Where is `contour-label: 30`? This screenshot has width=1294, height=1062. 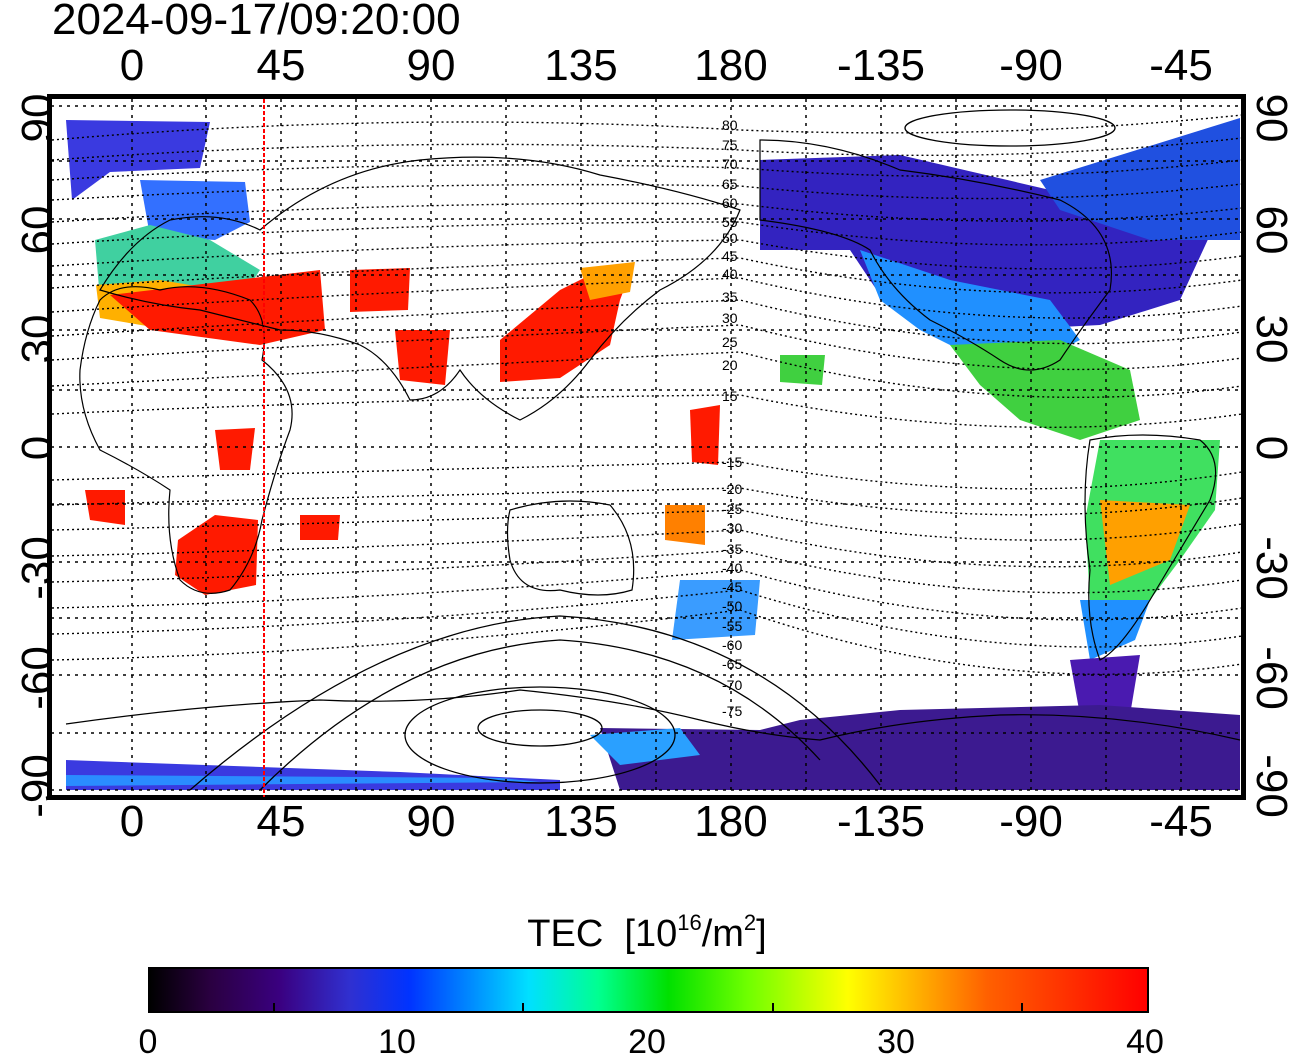
contour-label: 30 is located at coordinates (730, 318).